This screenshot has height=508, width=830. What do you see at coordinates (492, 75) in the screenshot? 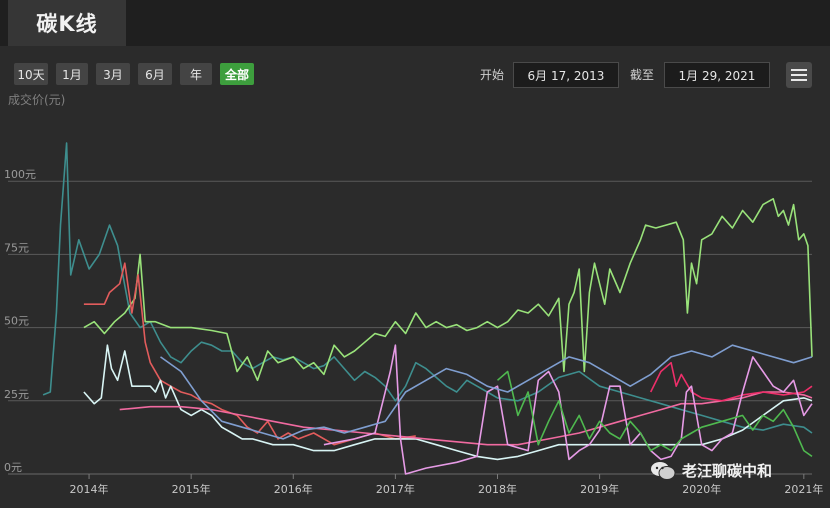
I see `start-date-label: 开始` at bounding box center [492, 75].